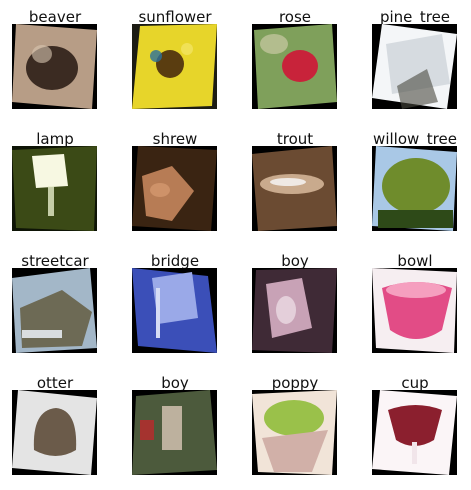 The height and width of the screenshot is (490, 471). I want to click on pine-tree-image, so click(414, 66).